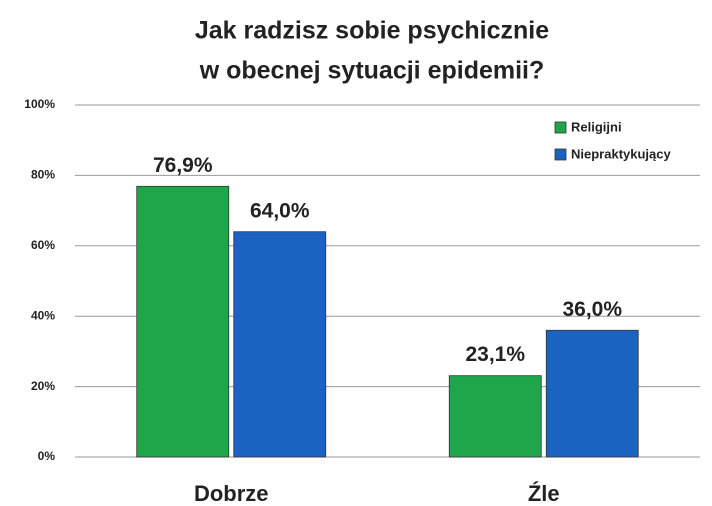 The image size is (712, 506). I want to click on chart-title: Jak radzisz sobie psychicznie, so click(372, 31).